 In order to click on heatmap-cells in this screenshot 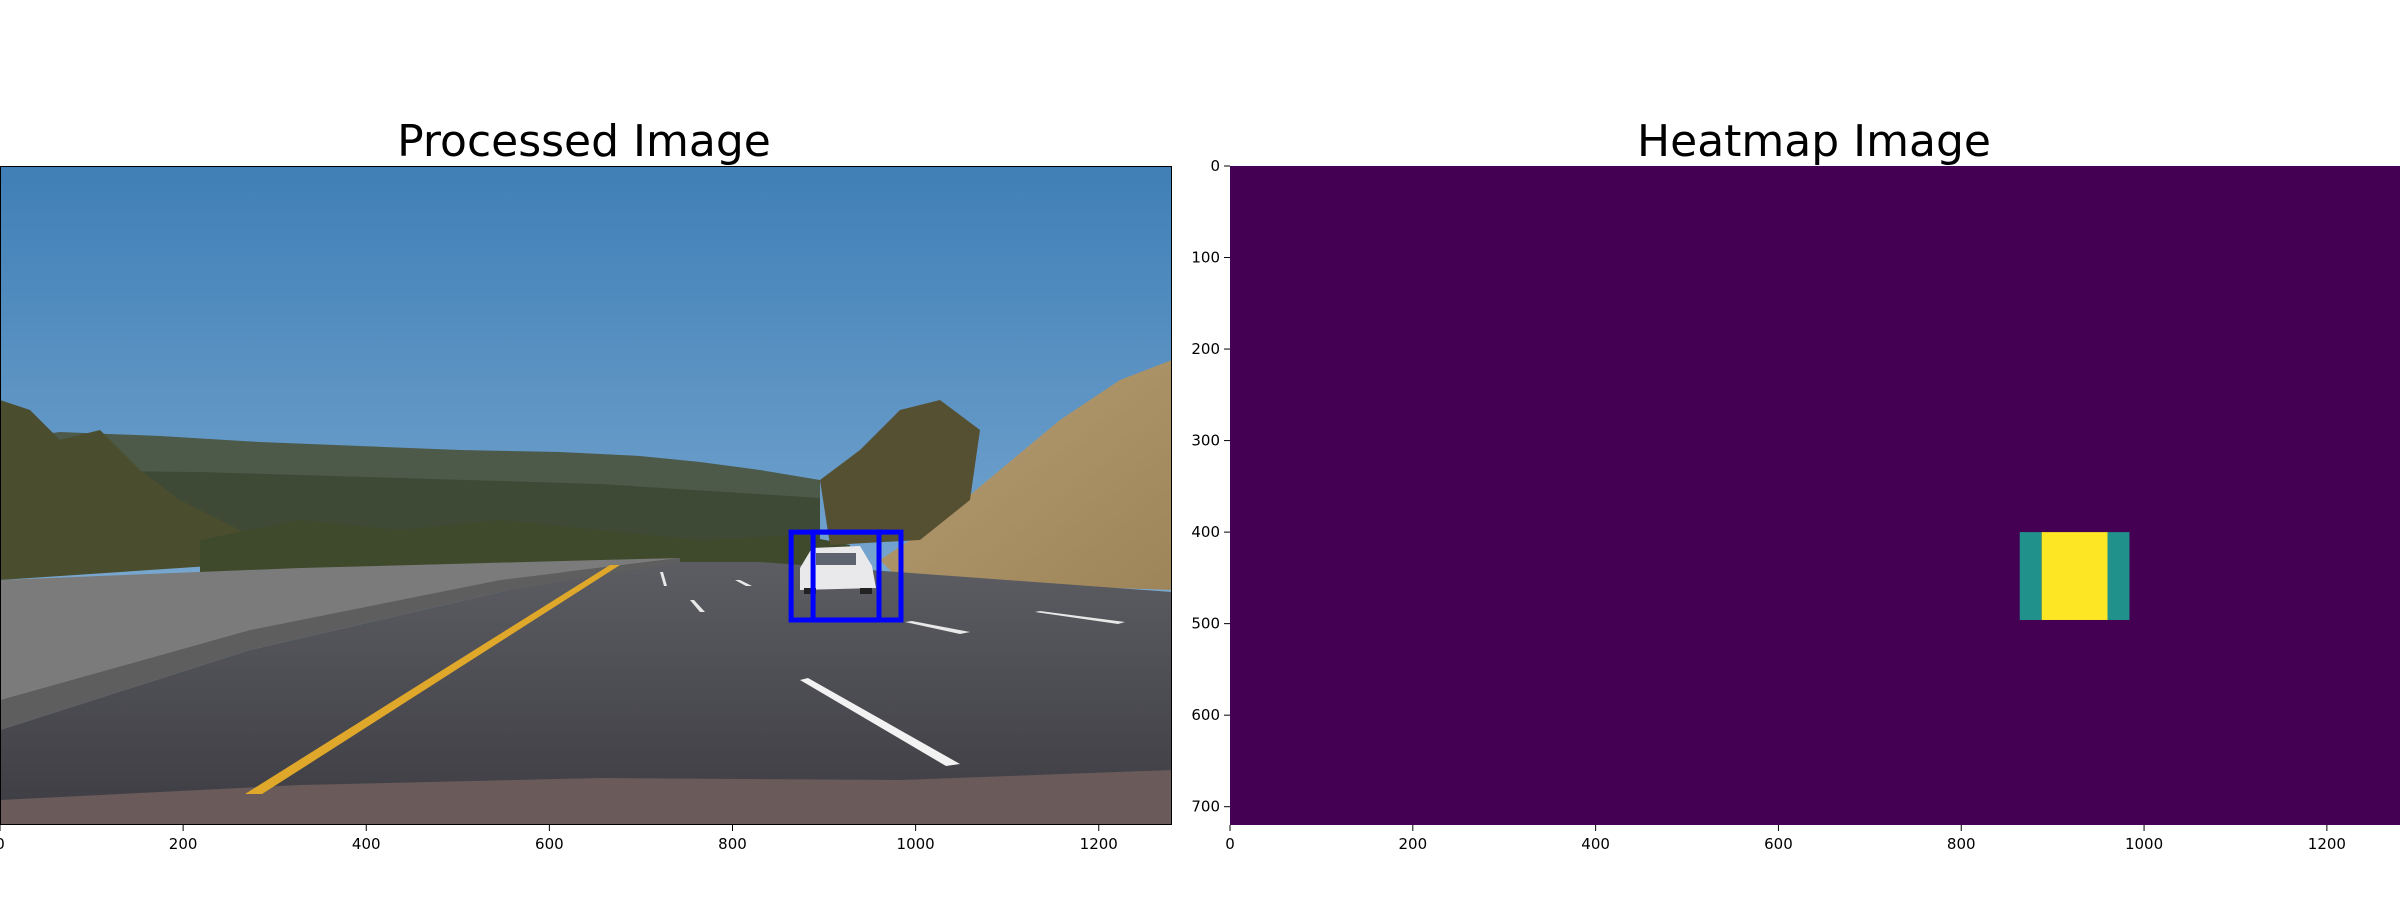, I will do `click(2074, 576)`.